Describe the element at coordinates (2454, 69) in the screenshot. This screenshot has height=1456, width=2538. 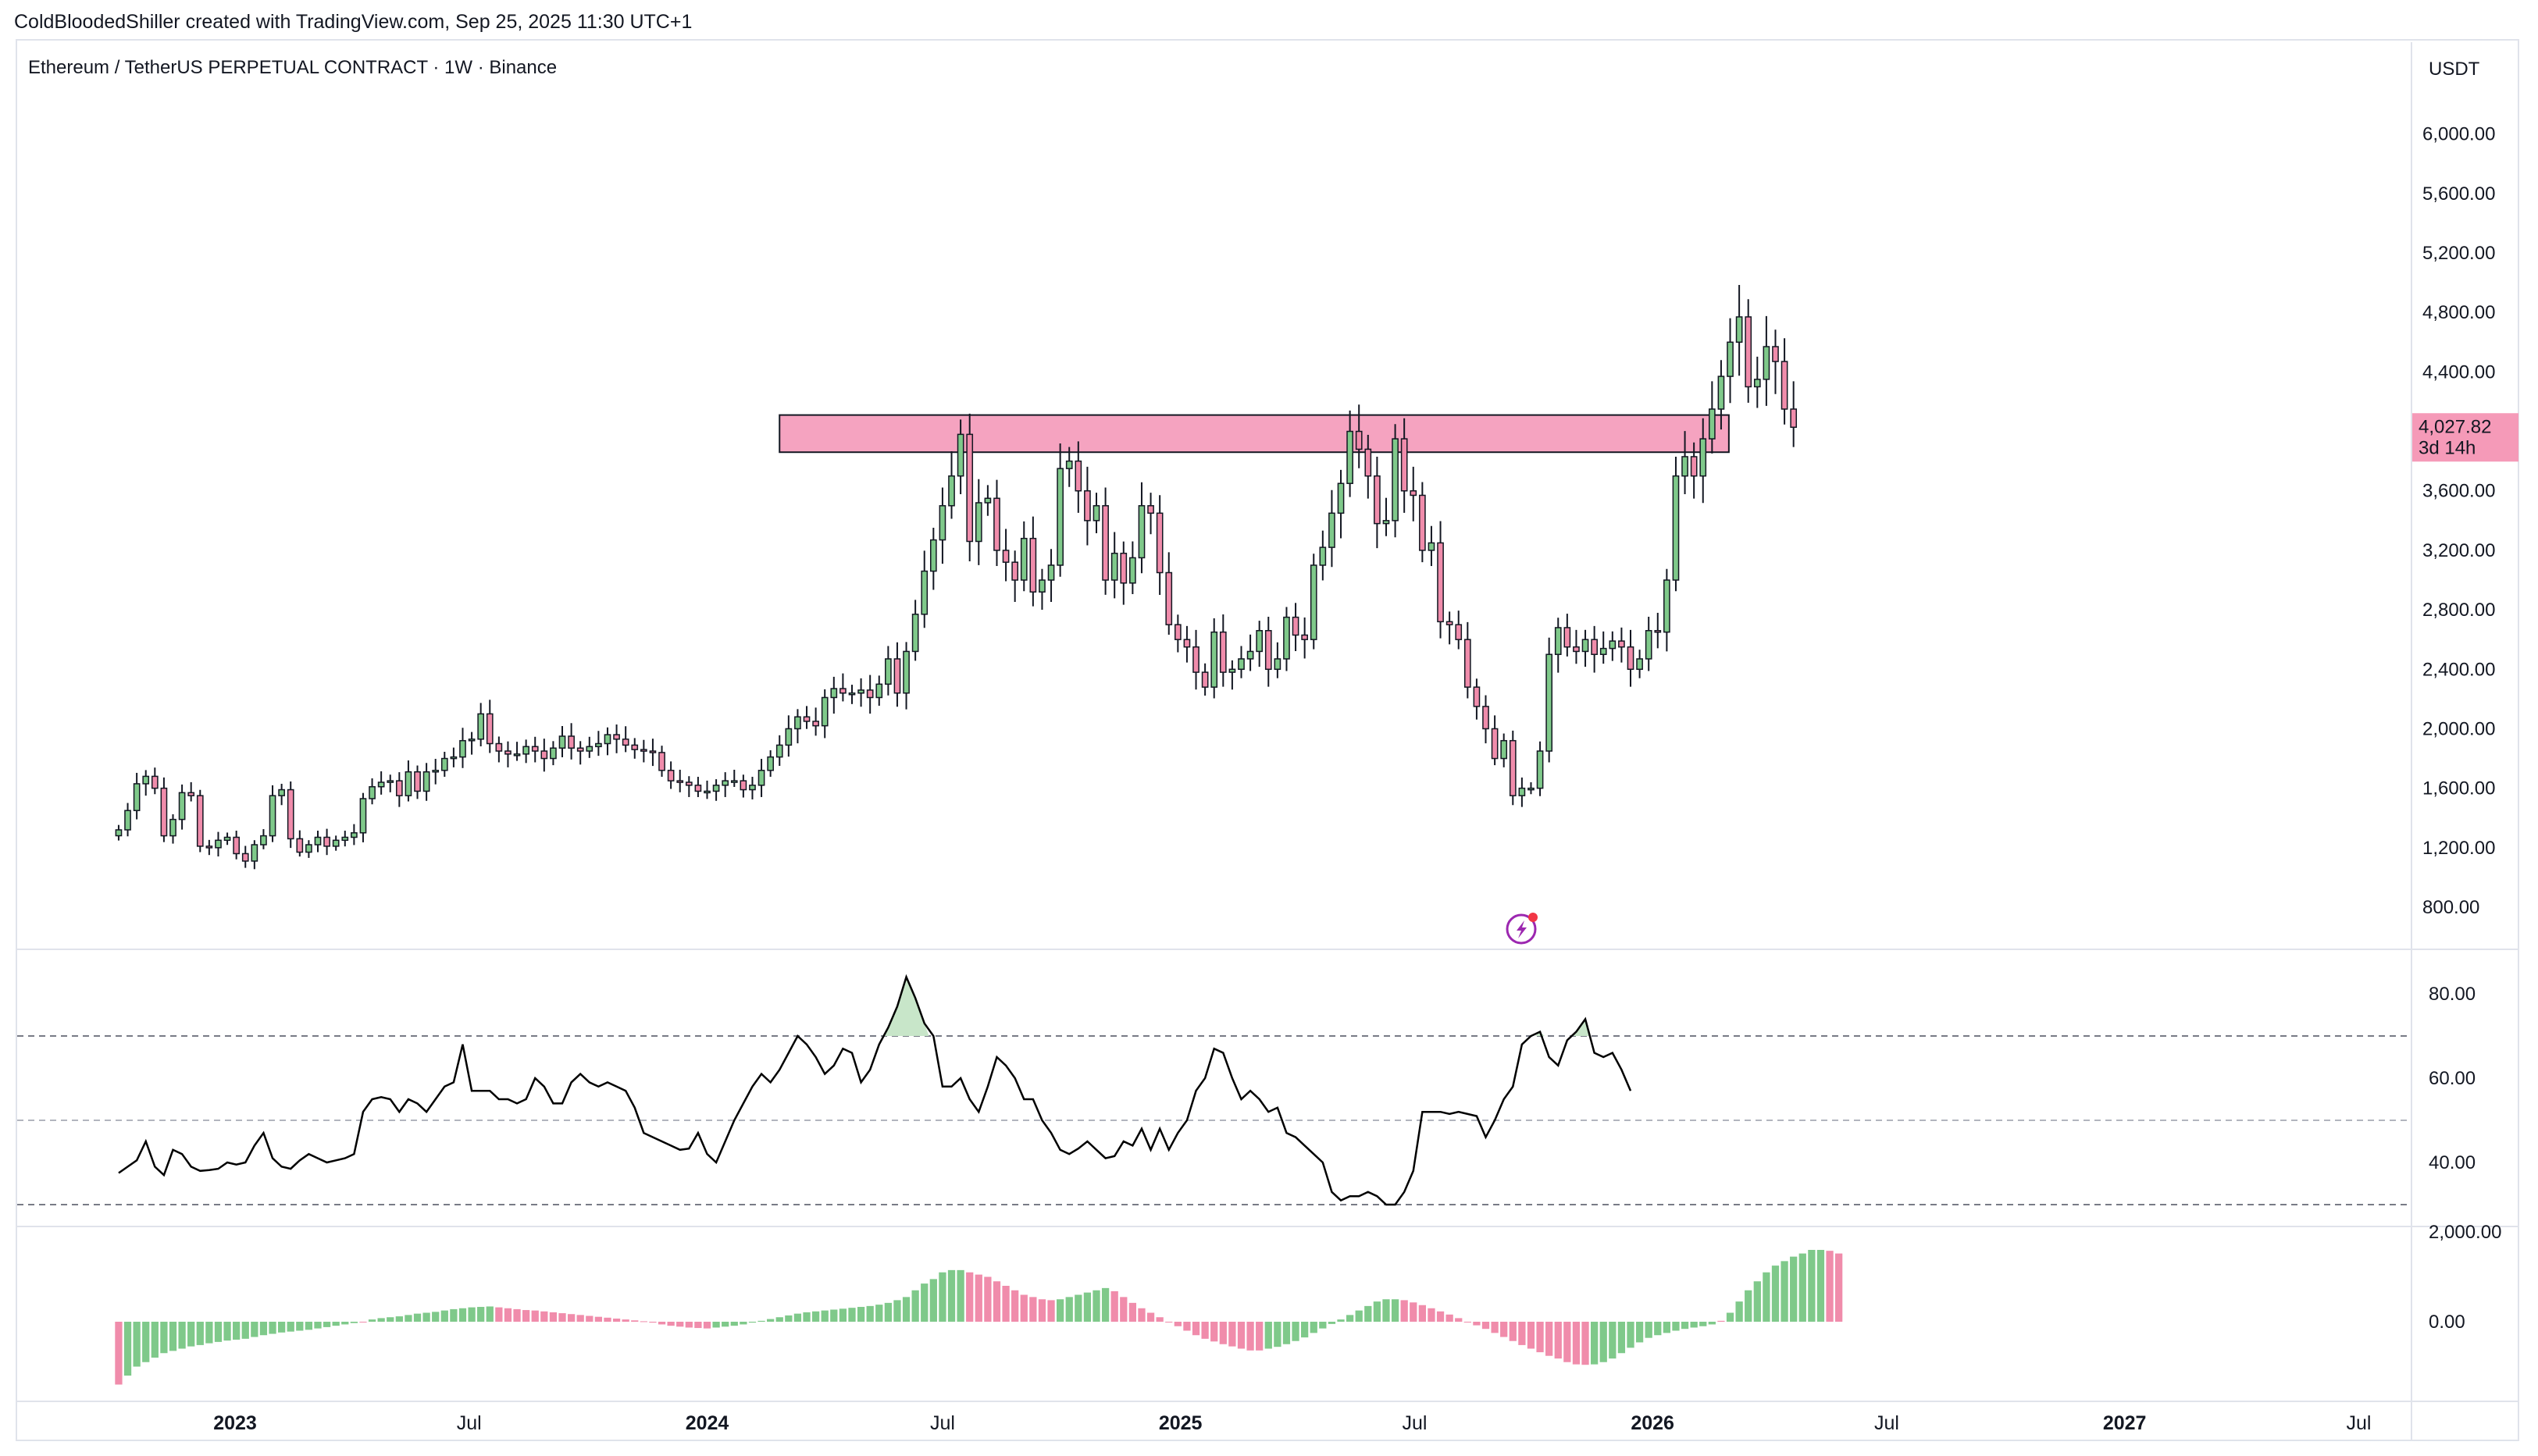
I see `currency-label: USDT` at that location.